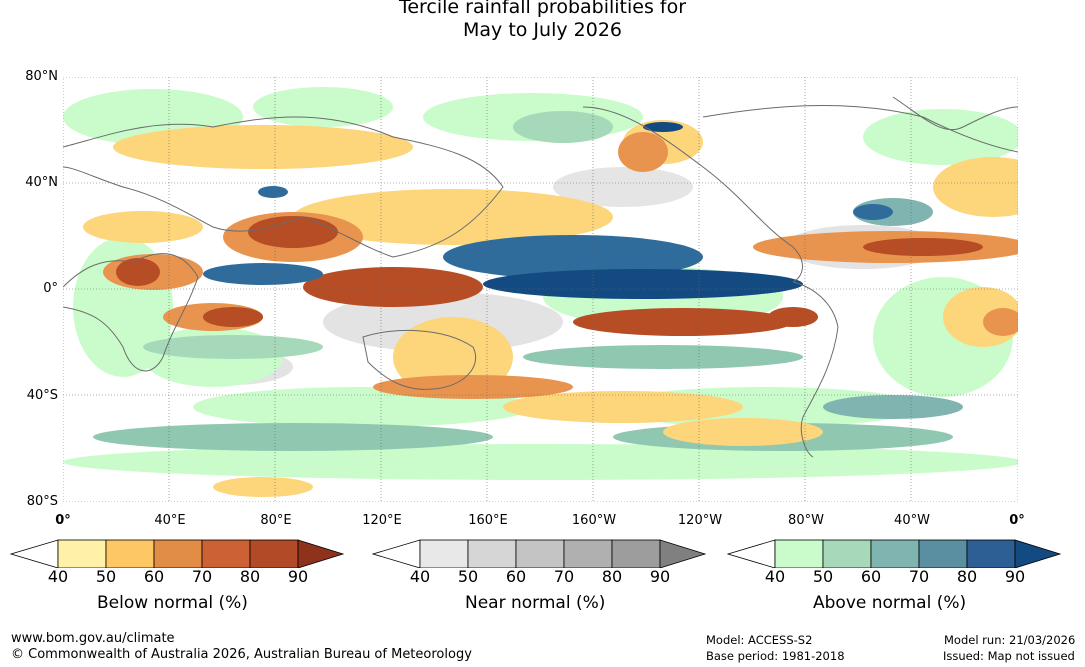 This screenshot has width=1085, height=667. Describe the element at coordinates (276, 520) in the screenshot. I see `lon-label-80e: 80°E` at that location.